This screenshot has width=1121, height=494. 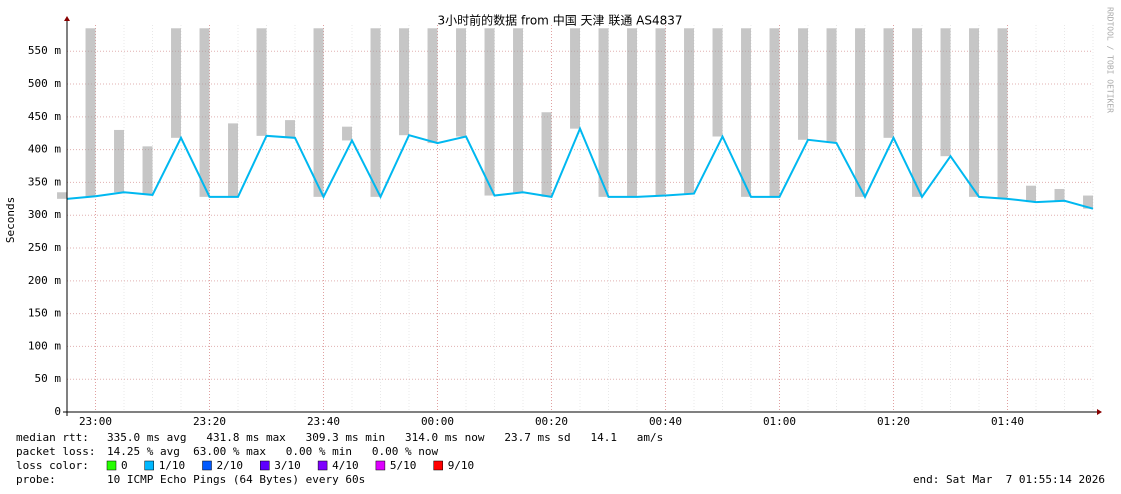 What do you see at coordinates (124, 465) in the screenshot?
I see `legend-label: 0` at bounding box center [124, 465].